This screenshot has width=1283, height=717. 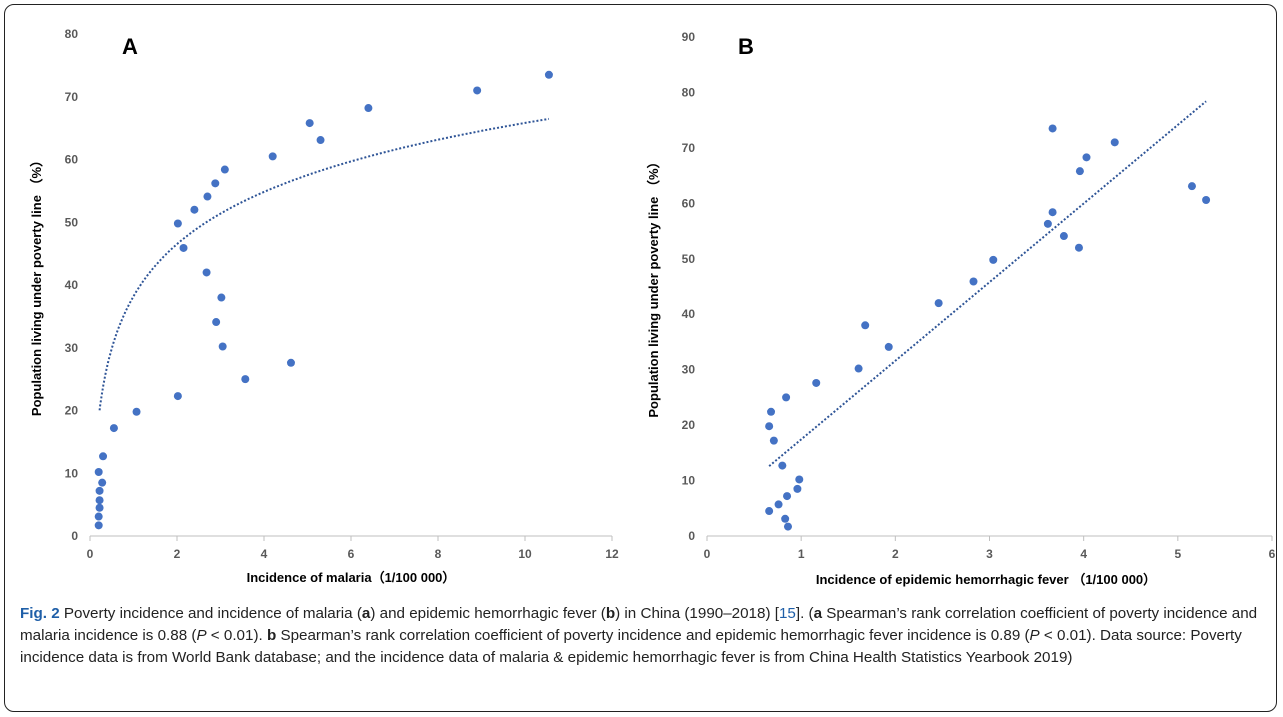 I want to click on x-axis-title: Incidence of malaria（1/100 000）, so click(x=351, y=577).